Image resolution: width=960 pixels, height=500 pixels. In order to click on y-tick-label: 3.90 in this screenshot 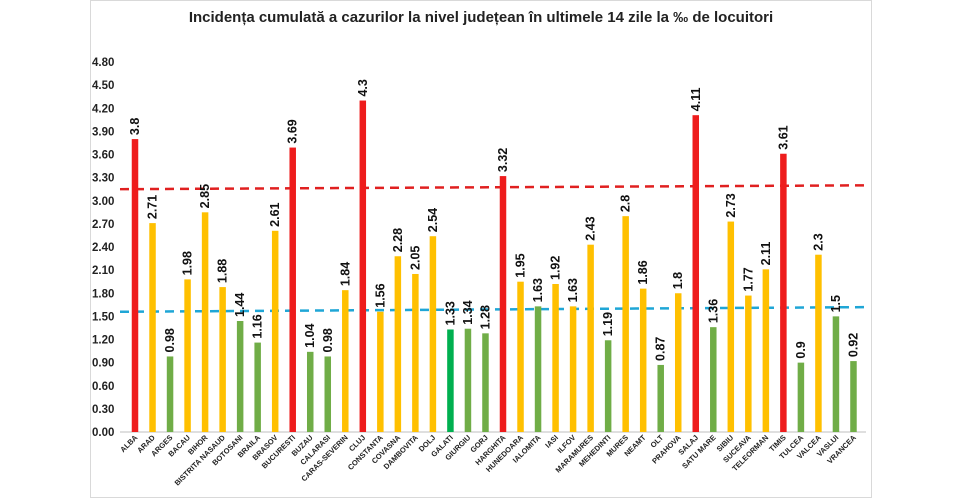, I will do `click(103, 132)`.